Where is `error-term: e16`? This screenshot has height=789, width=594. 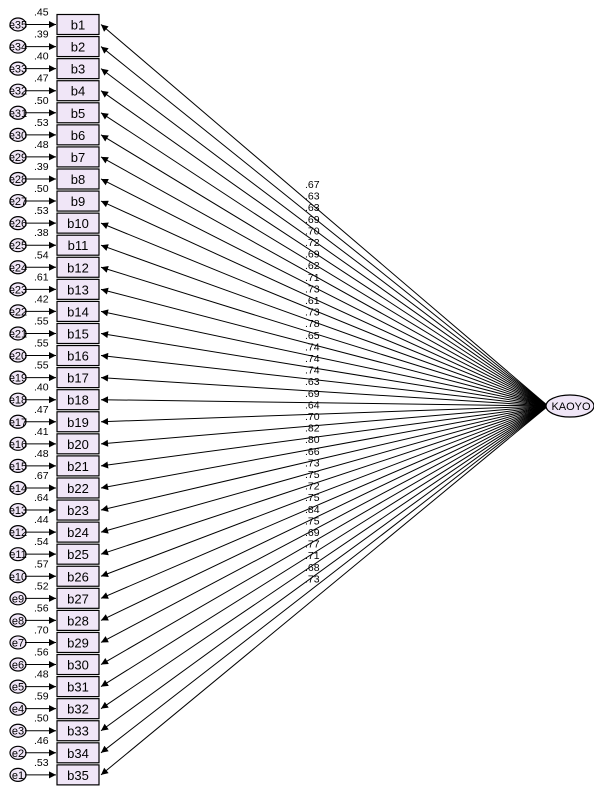
error-term: e16 is located at coordinates (32, 443).